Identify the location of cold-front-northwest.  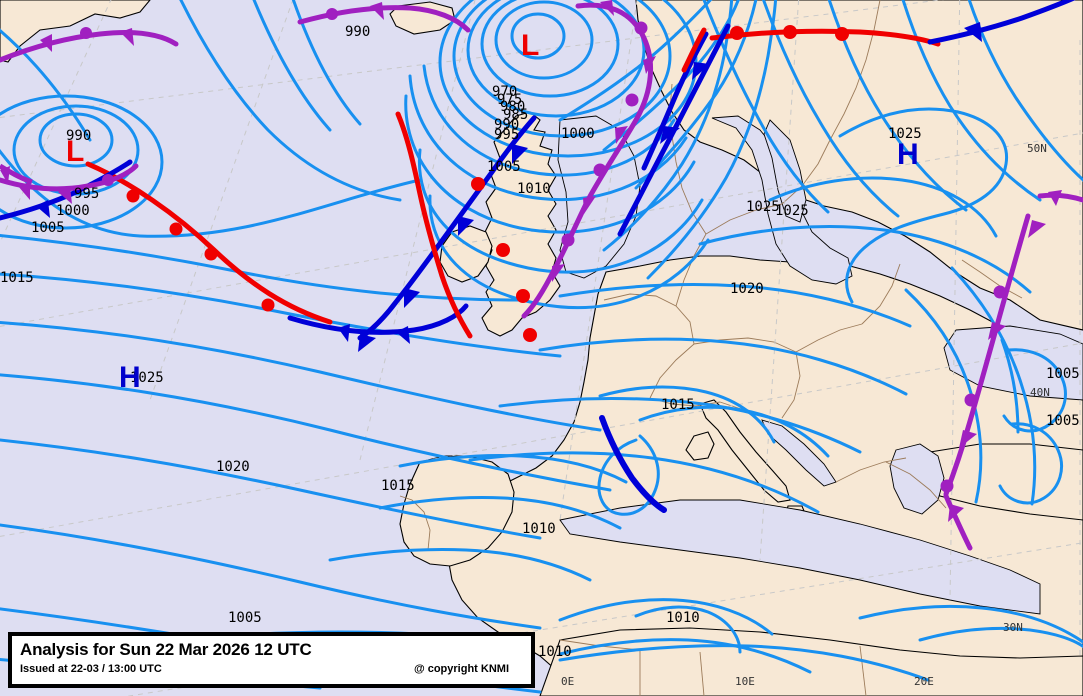
(66, 190).